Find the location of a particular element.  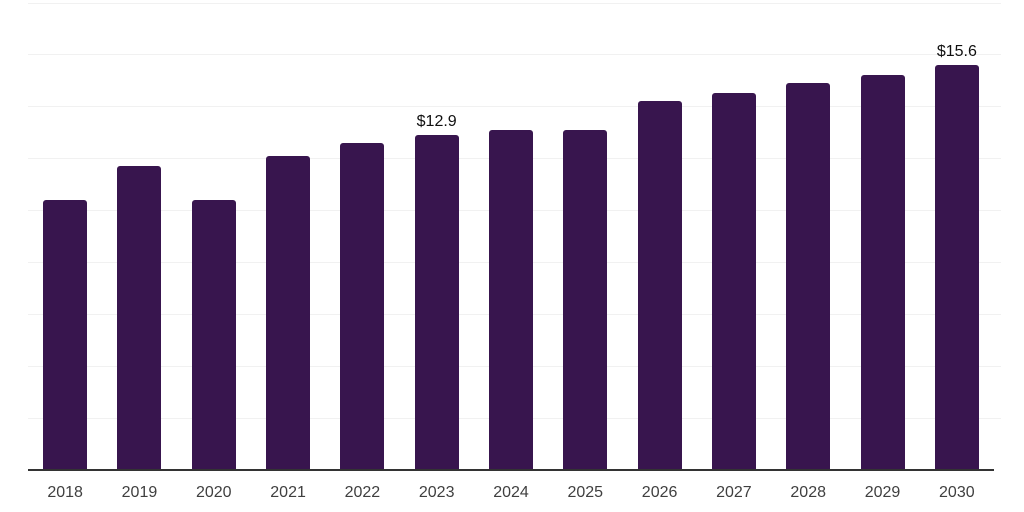

x-tick-label-2019: 2019 is located at coordinates (139, 492).